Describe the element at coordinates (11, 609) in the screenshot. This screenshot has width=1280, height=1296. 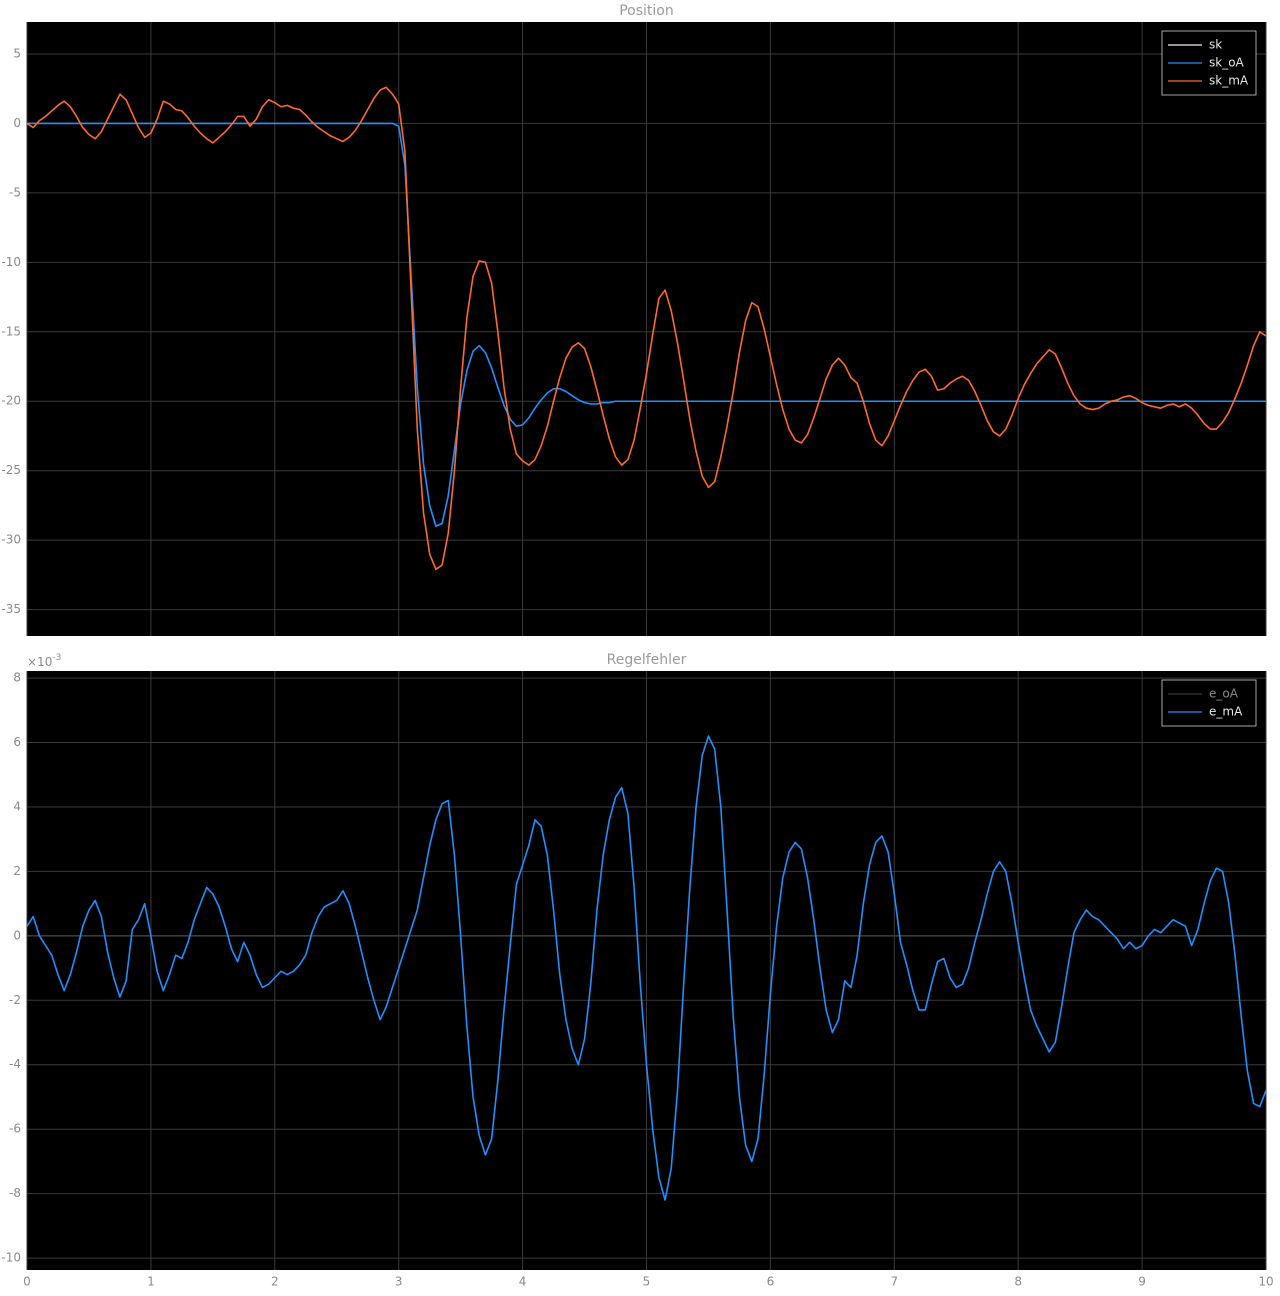
I see `y-tick-label: -35` at that location.